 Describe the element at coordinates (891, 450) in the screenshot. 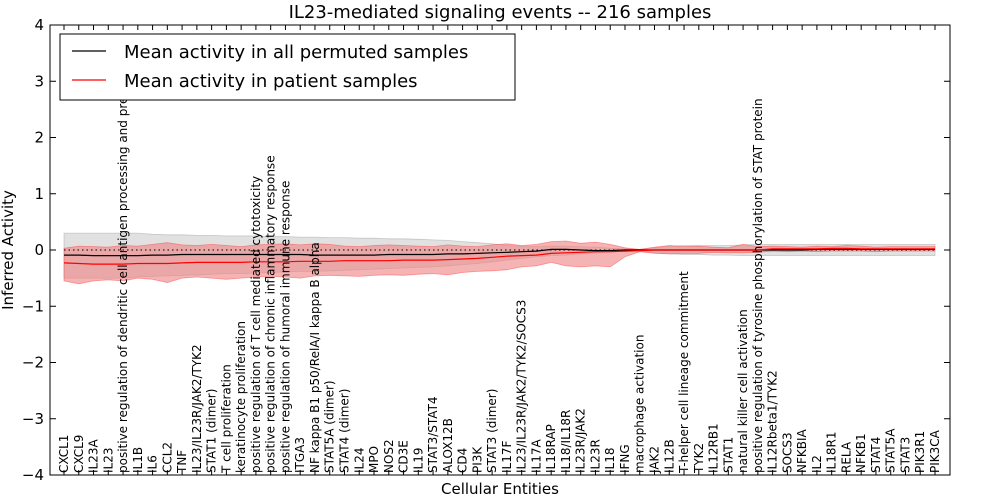

I see `x-tick-label: STAT5A` at that location.